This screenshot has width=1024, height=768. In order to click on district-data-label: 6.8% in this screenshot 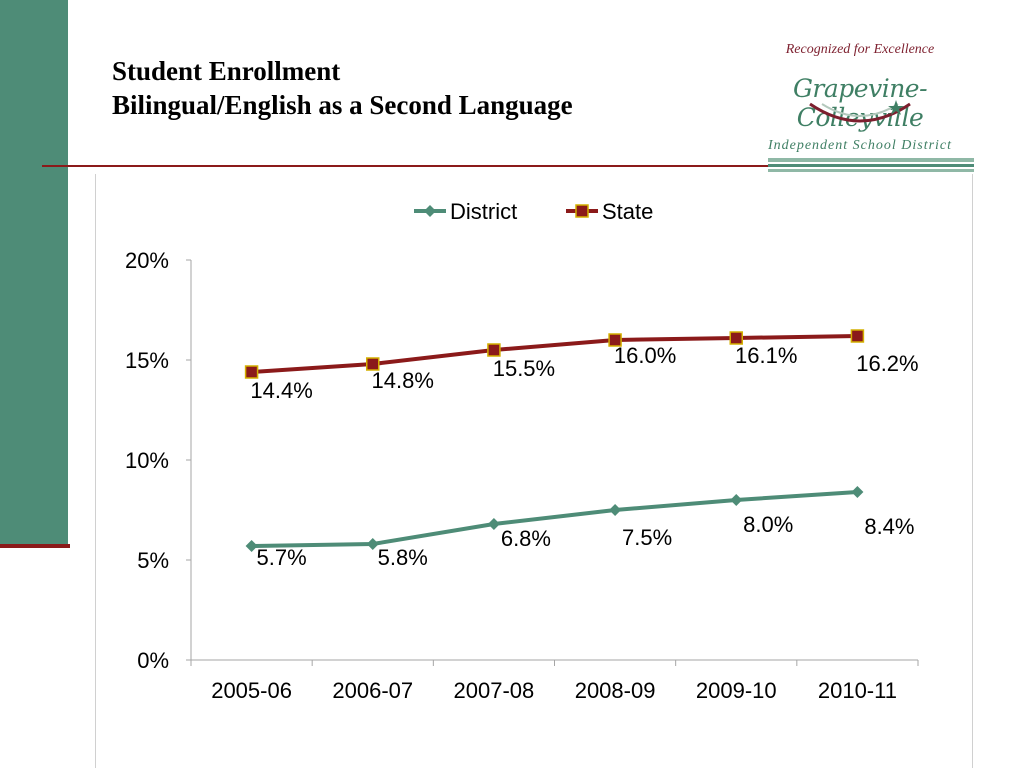, I will do `click(526, 538)`.